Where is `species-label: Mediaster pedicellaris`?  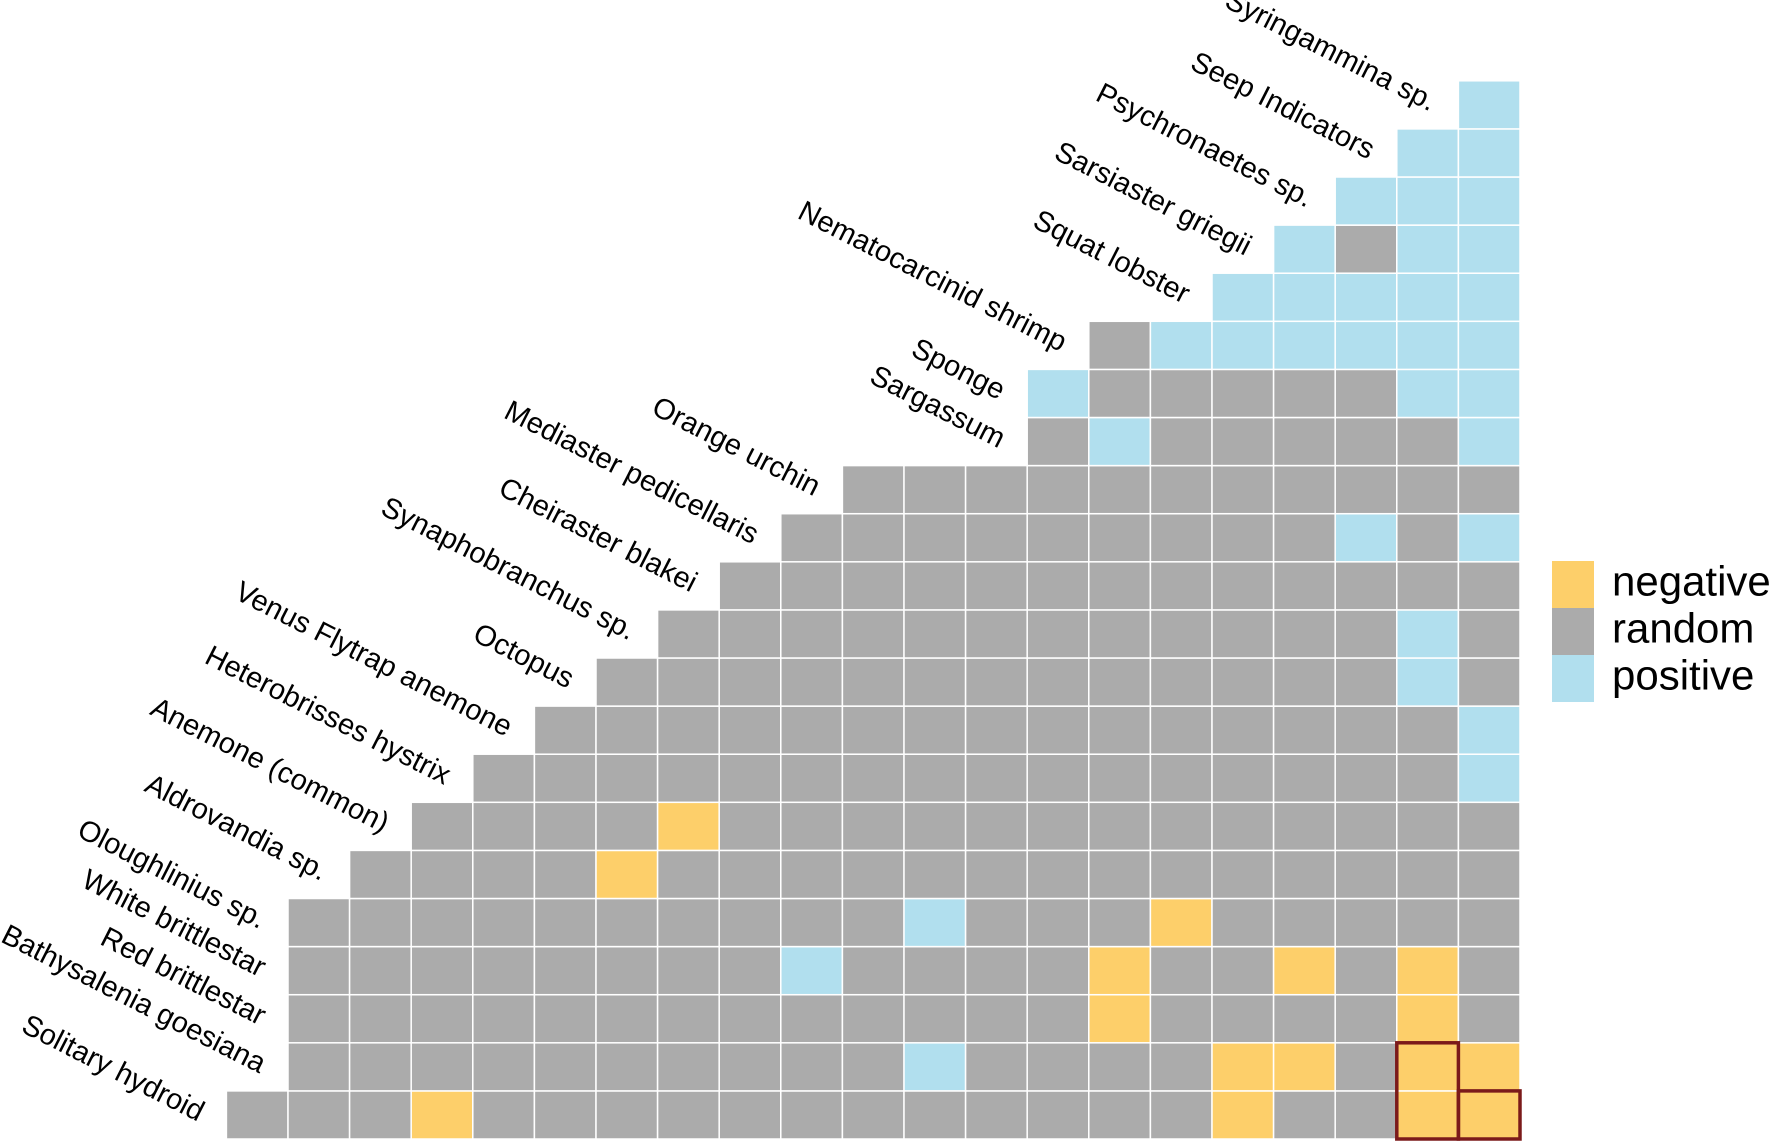
species-label: Mediaster pedicellaris is located at coordinates (631, 473).